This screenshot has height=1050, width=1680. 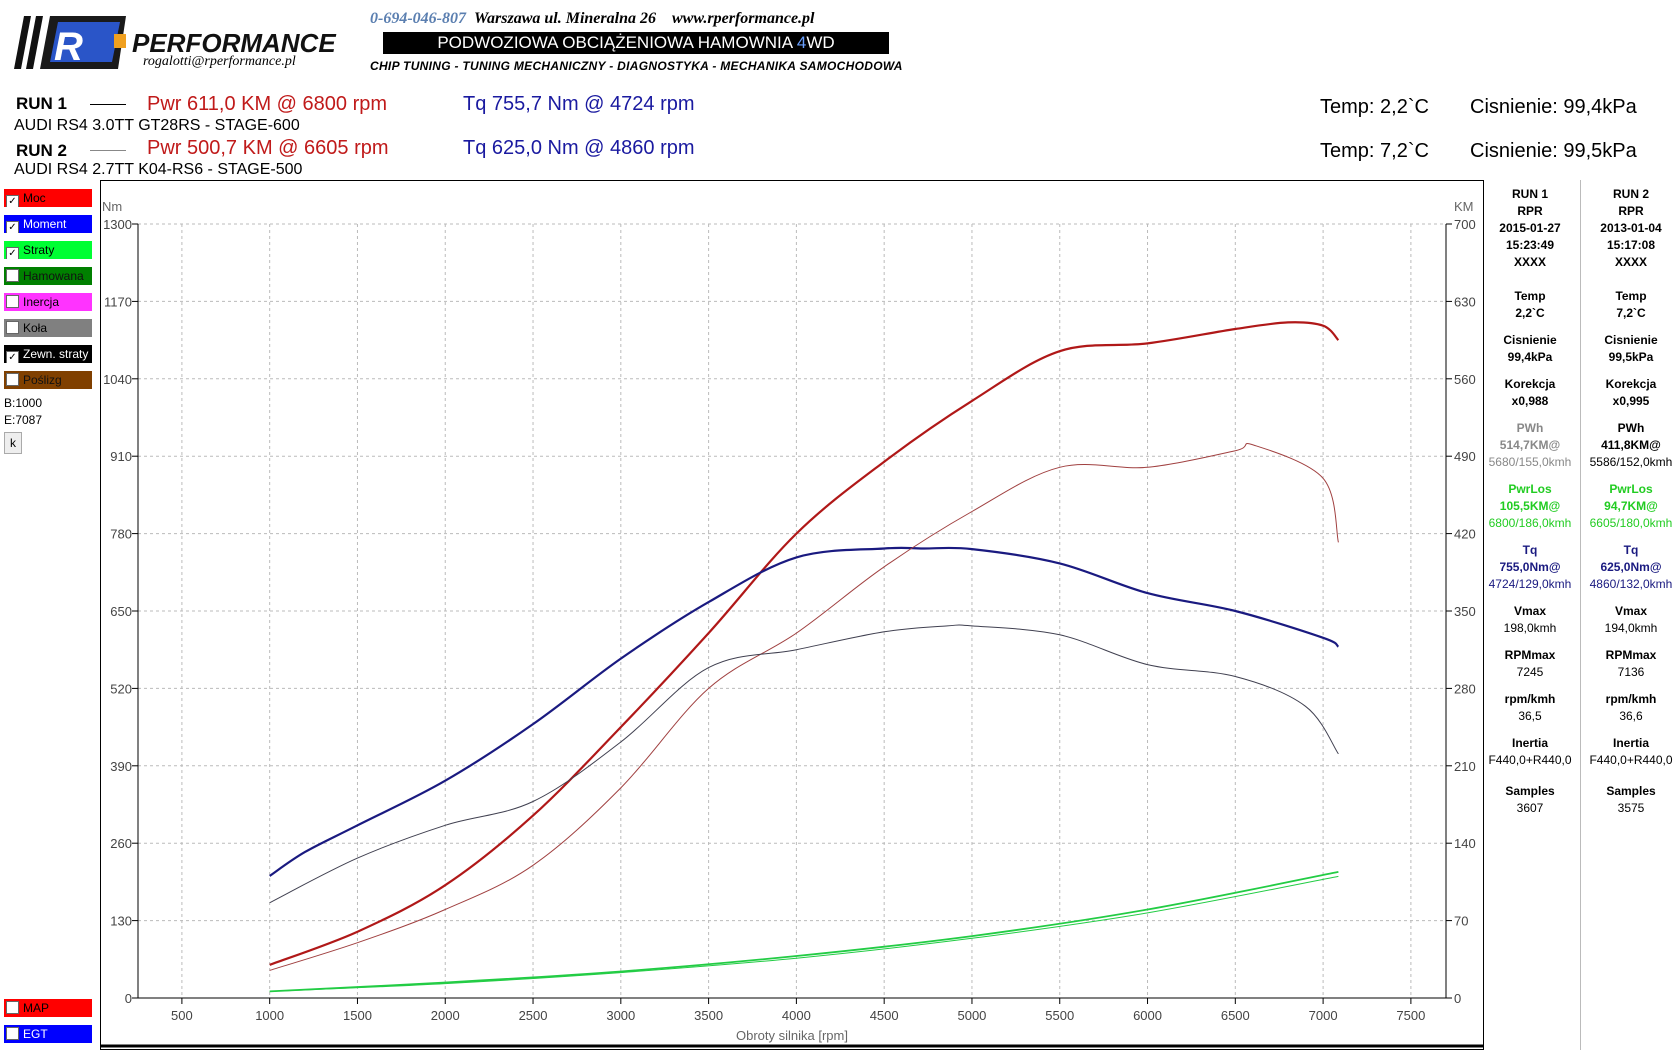 What do you see at coordinates (1580, 615) in the screenshot?
I see `panel-divider` at bounding box center [1580, 615].